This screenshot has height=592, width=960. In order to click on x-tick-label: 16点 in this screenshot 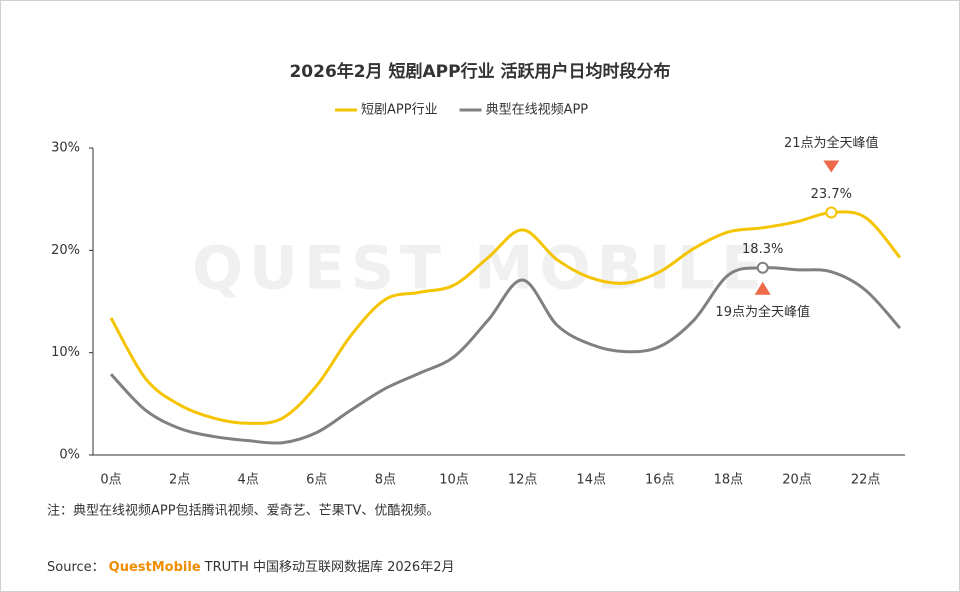, I will do `click(660, 480)`.